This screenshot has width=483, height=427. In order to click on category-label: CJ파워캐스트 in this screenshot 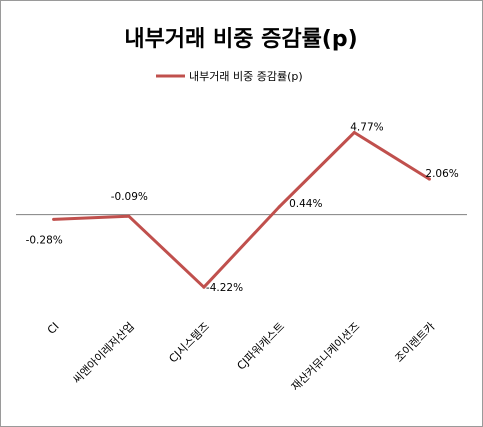, I will do `click(261, 346)`.